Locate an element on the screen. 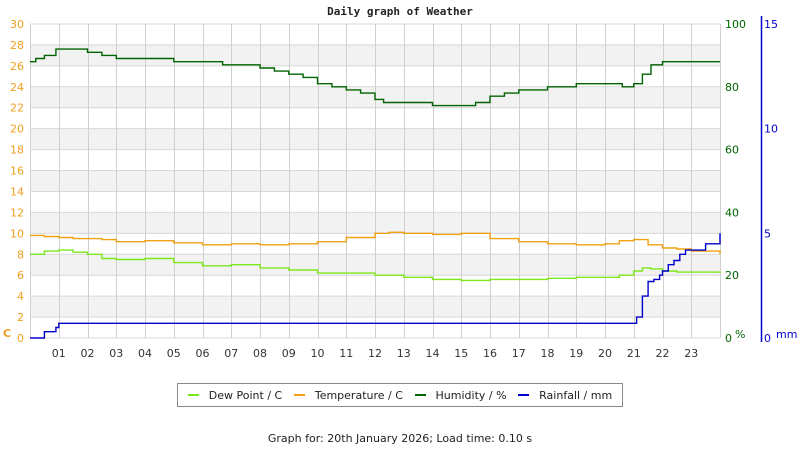  humidity-swatch is located at coordinates (420, 395).